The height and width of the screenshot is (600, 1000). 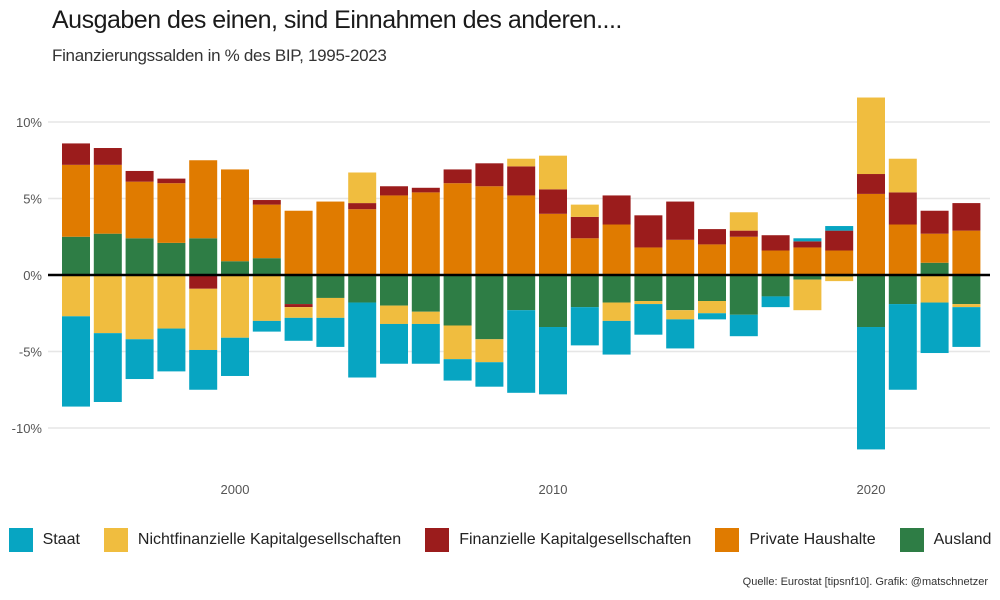 What do you see at coordinates (32, 275) in the screenshot?
I see `y-tick-label: 0%` at bounding box center [32, 275].